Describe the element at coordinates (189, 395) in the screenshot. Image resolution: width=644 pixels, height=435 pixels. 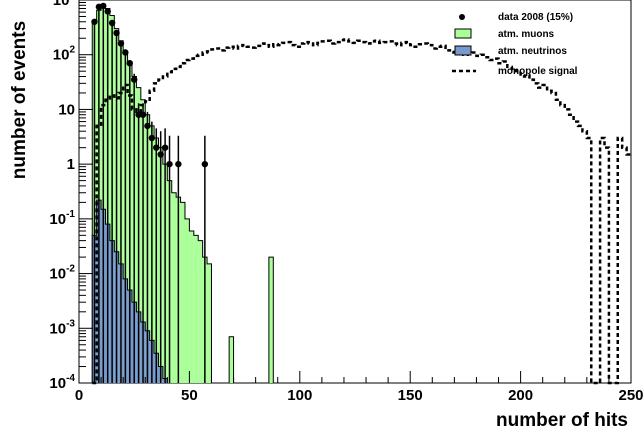
I see `x-tick-label: 50` at that location.